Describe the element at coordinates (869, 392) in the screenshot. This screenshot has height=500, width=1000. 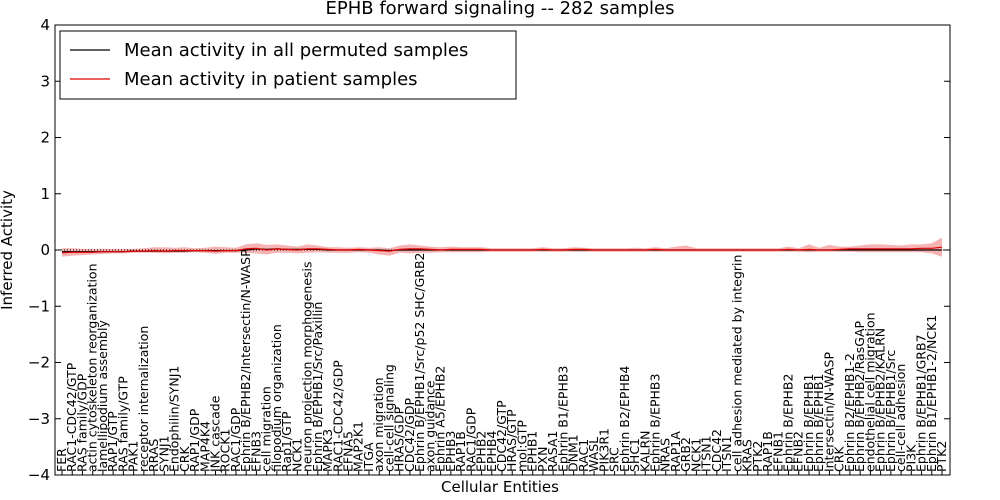
I see `x-category-label: endothelial cell migration` at that location.